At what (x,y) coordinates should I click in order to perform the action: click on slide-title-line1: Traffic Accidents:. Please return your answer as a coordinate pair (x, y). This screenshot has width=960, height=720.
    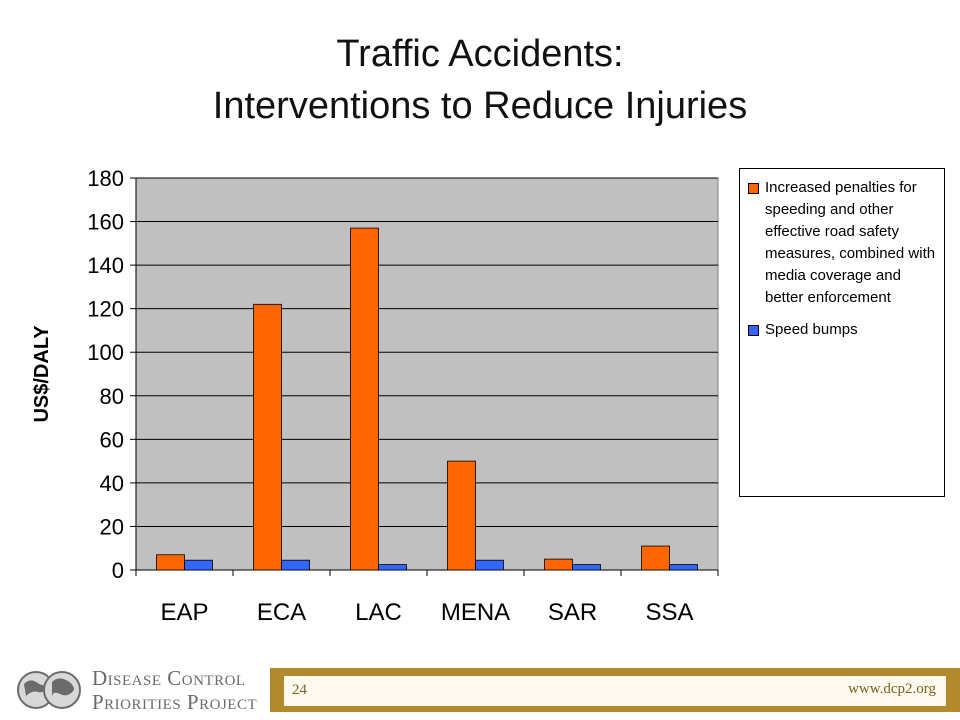
    Looking at the image, I should click on (480, 54).